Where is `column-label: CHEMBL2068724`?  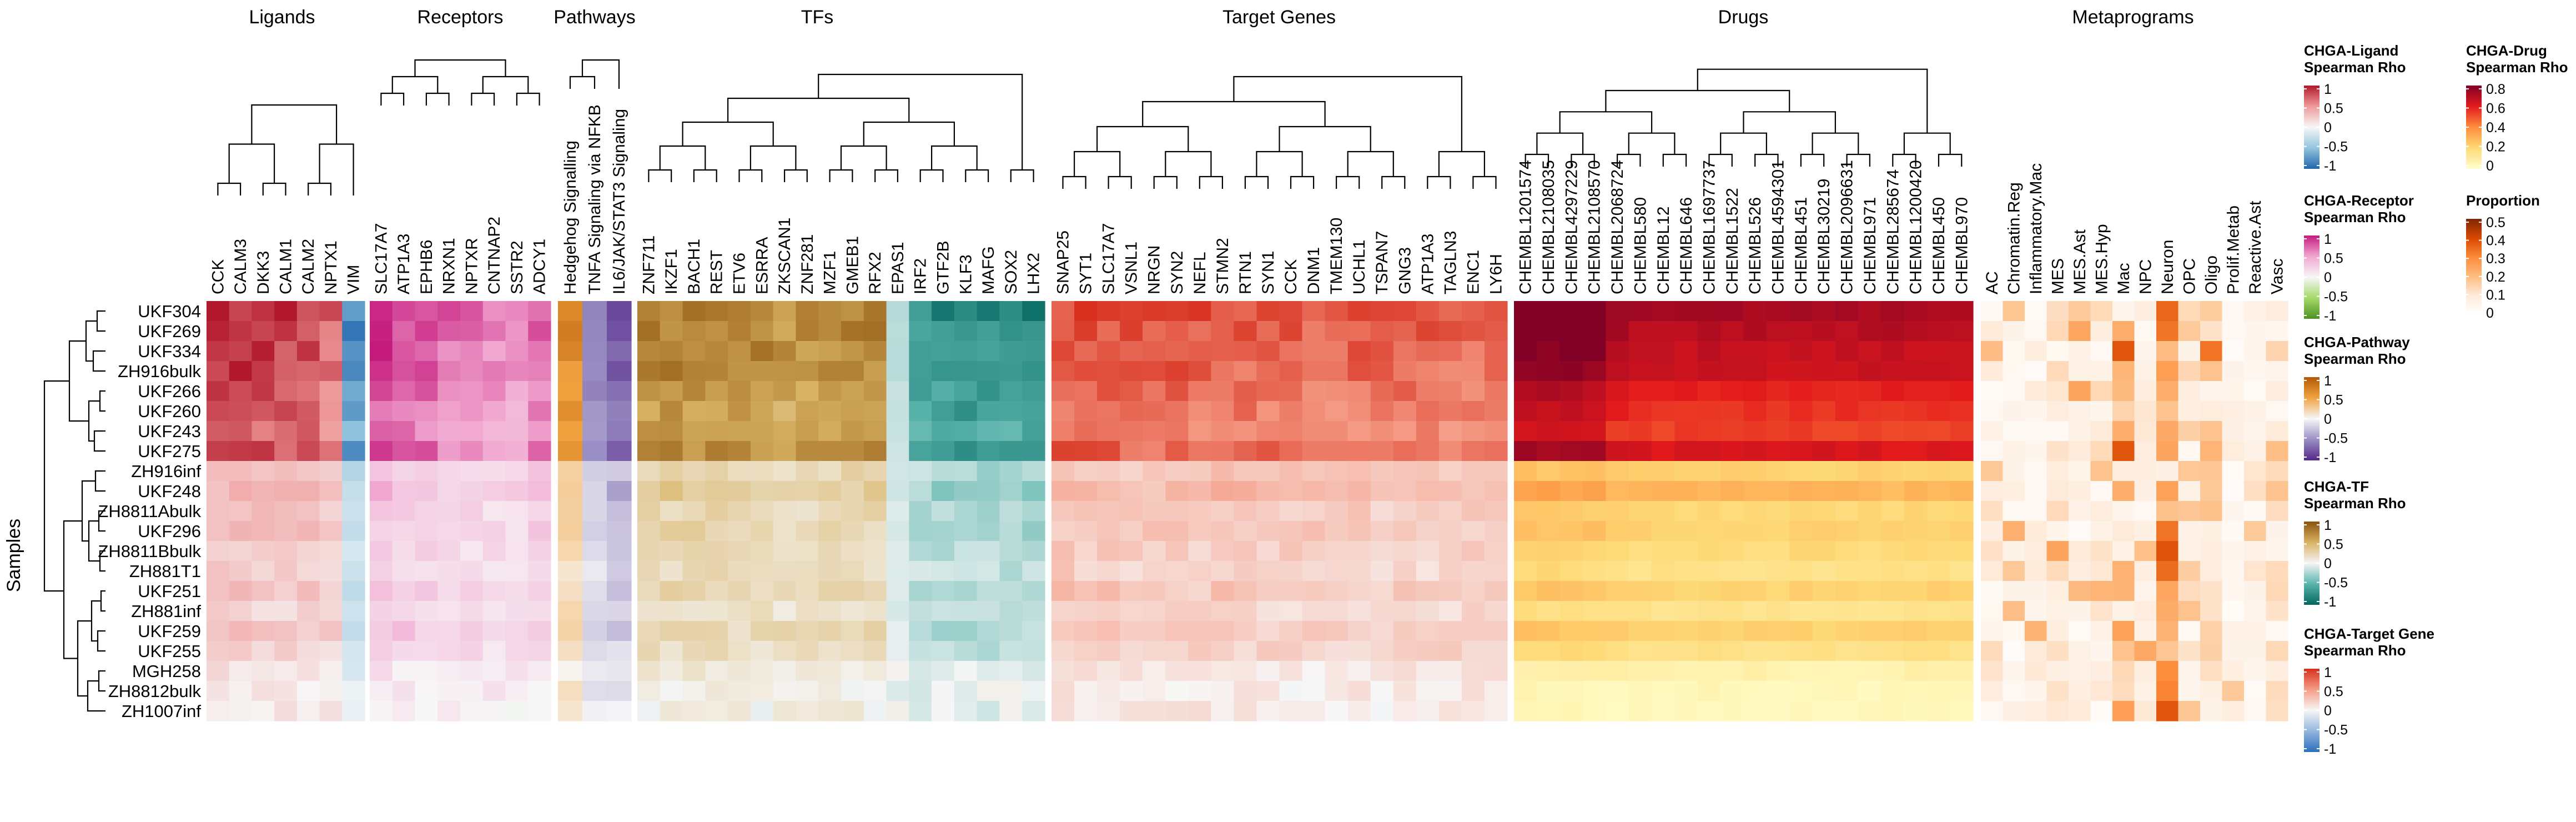
column-label: CHEMBL2068724 is located at coordinates (1618, 227).